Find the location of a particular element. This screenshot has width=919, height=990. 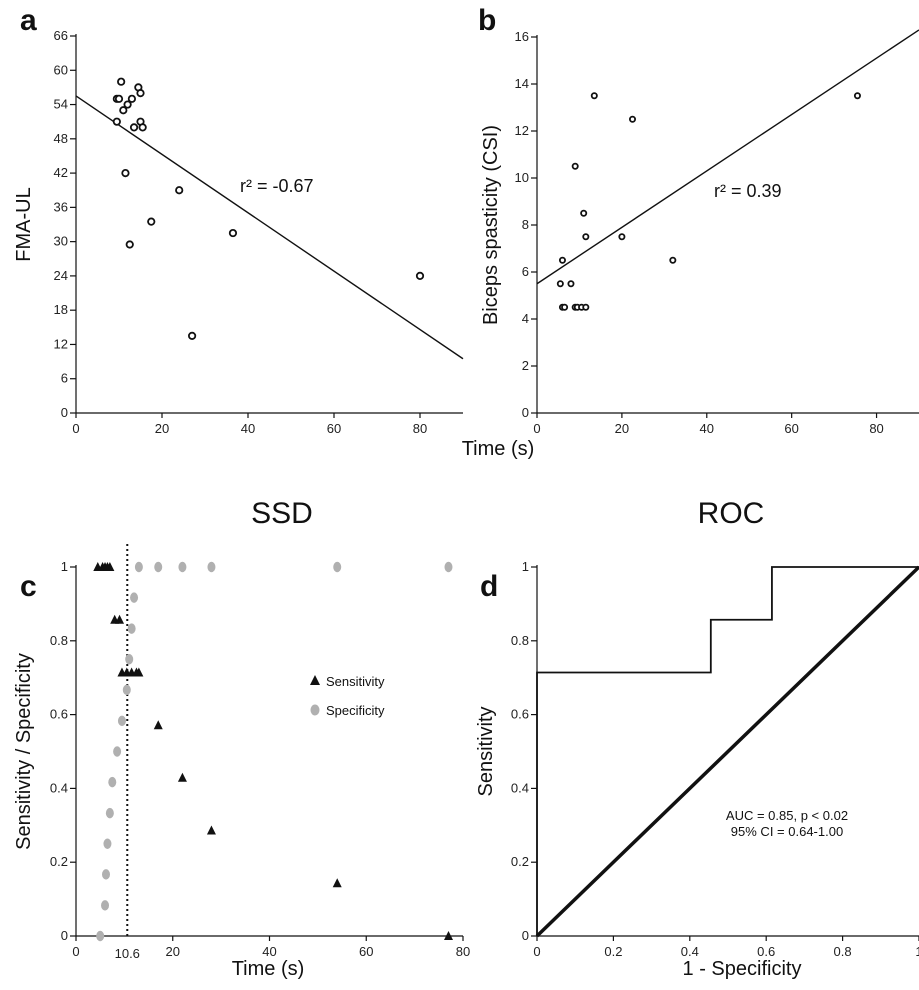

y-axis-label: Sensitivity / Specificity is located at coordinates (24, 751).